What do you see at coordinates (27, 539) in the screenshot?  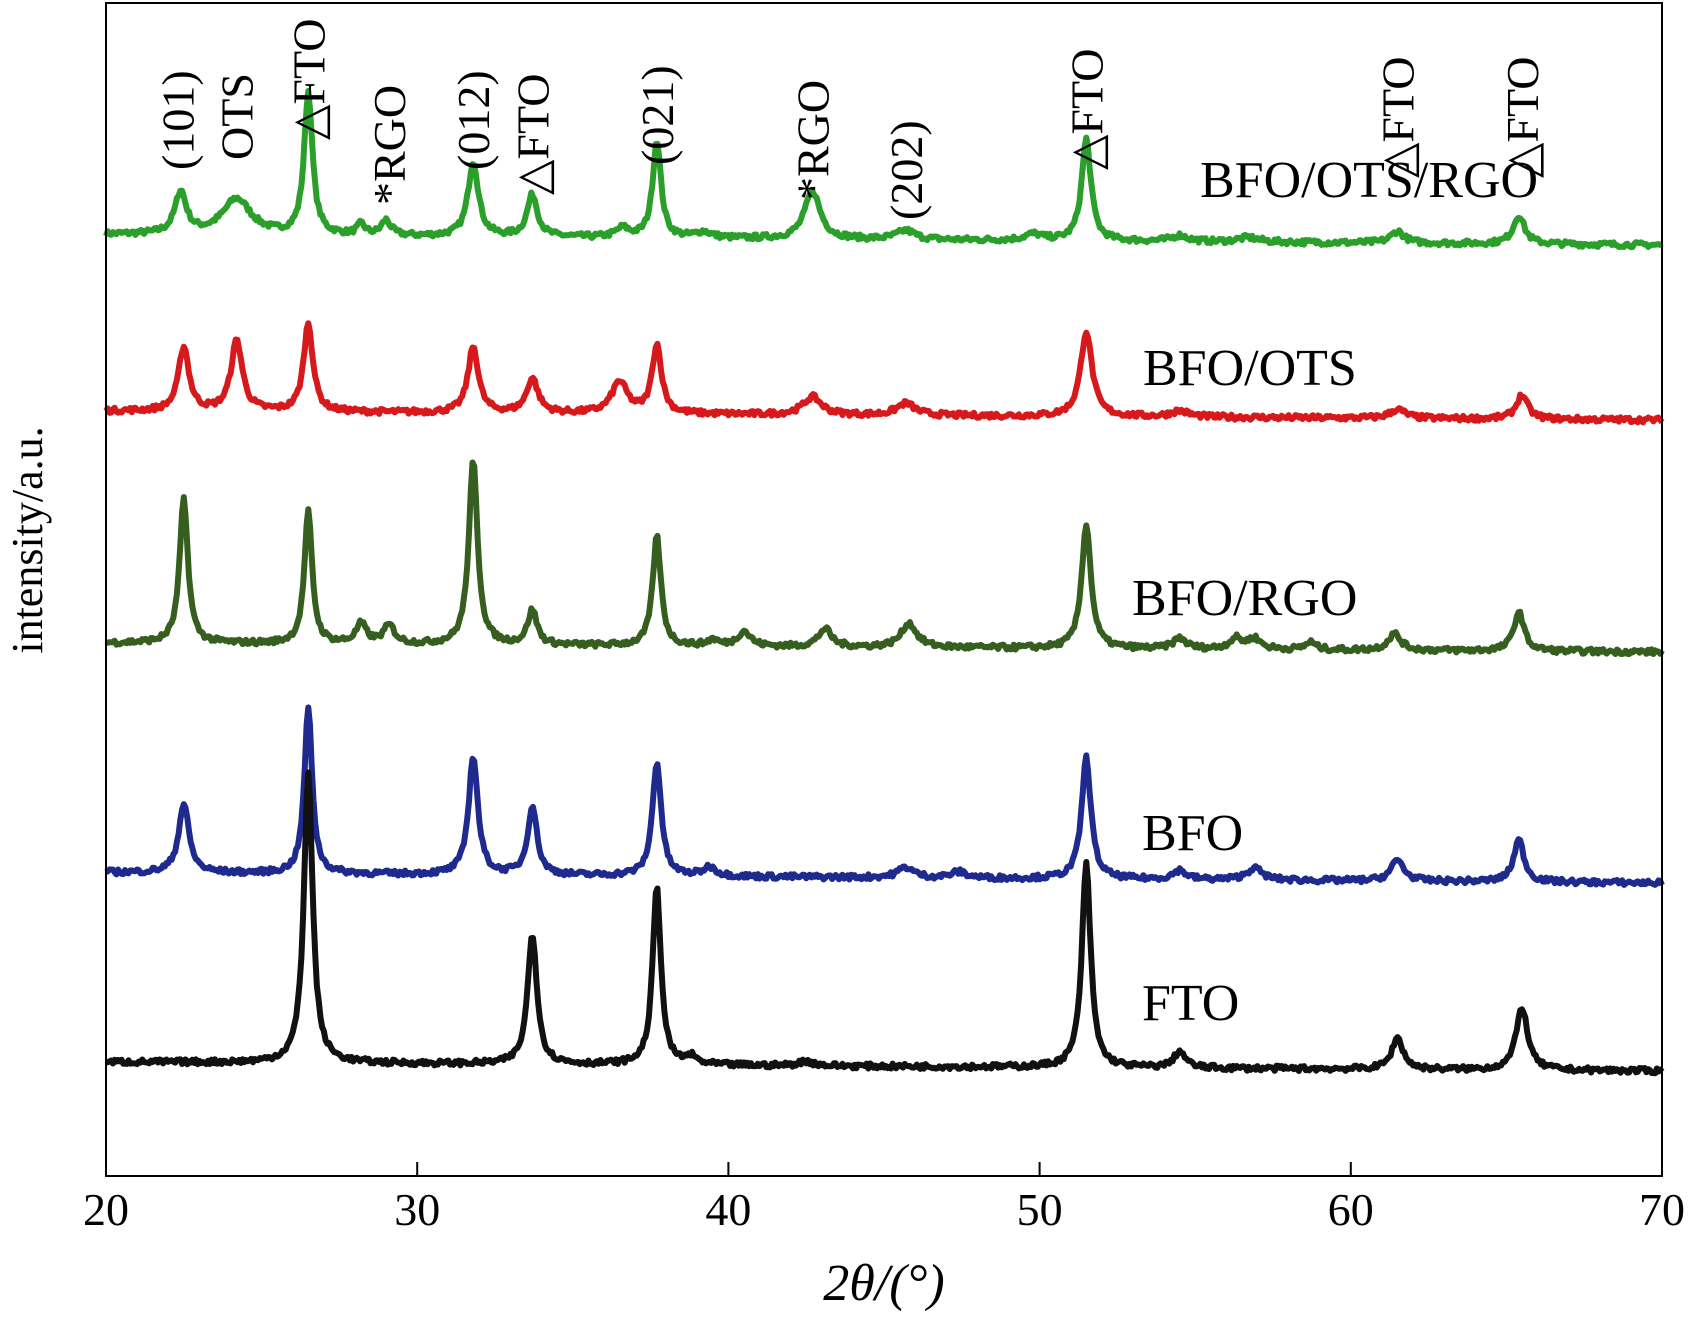 I see `y-axis-label: intensity/a.u.` at bounding box center [27, 539].